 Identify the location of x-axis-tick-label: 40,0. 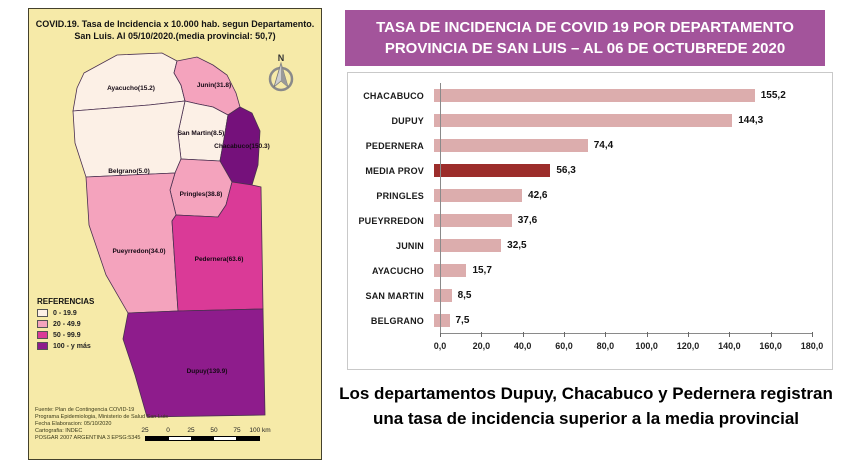
(522, 346).